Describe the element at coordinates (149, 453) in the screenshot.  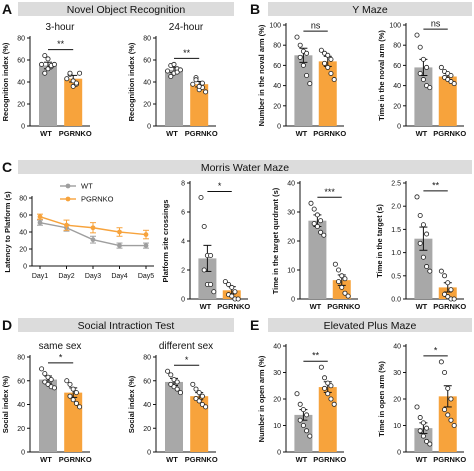
I see `social-different-y-tick-label-0: 0` at that location.